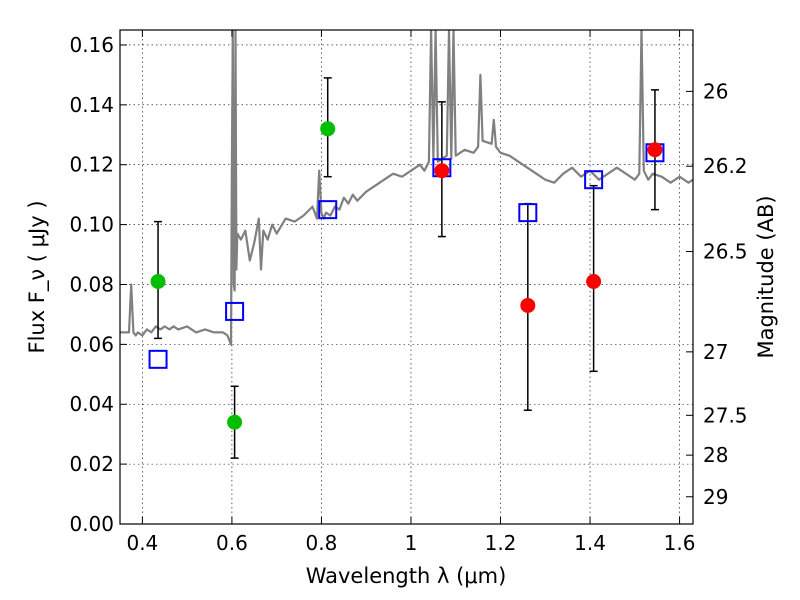 The width and height of the screenshot is (800, 600). I want to click on y-tick-label: 0.12, so click(91, 165).